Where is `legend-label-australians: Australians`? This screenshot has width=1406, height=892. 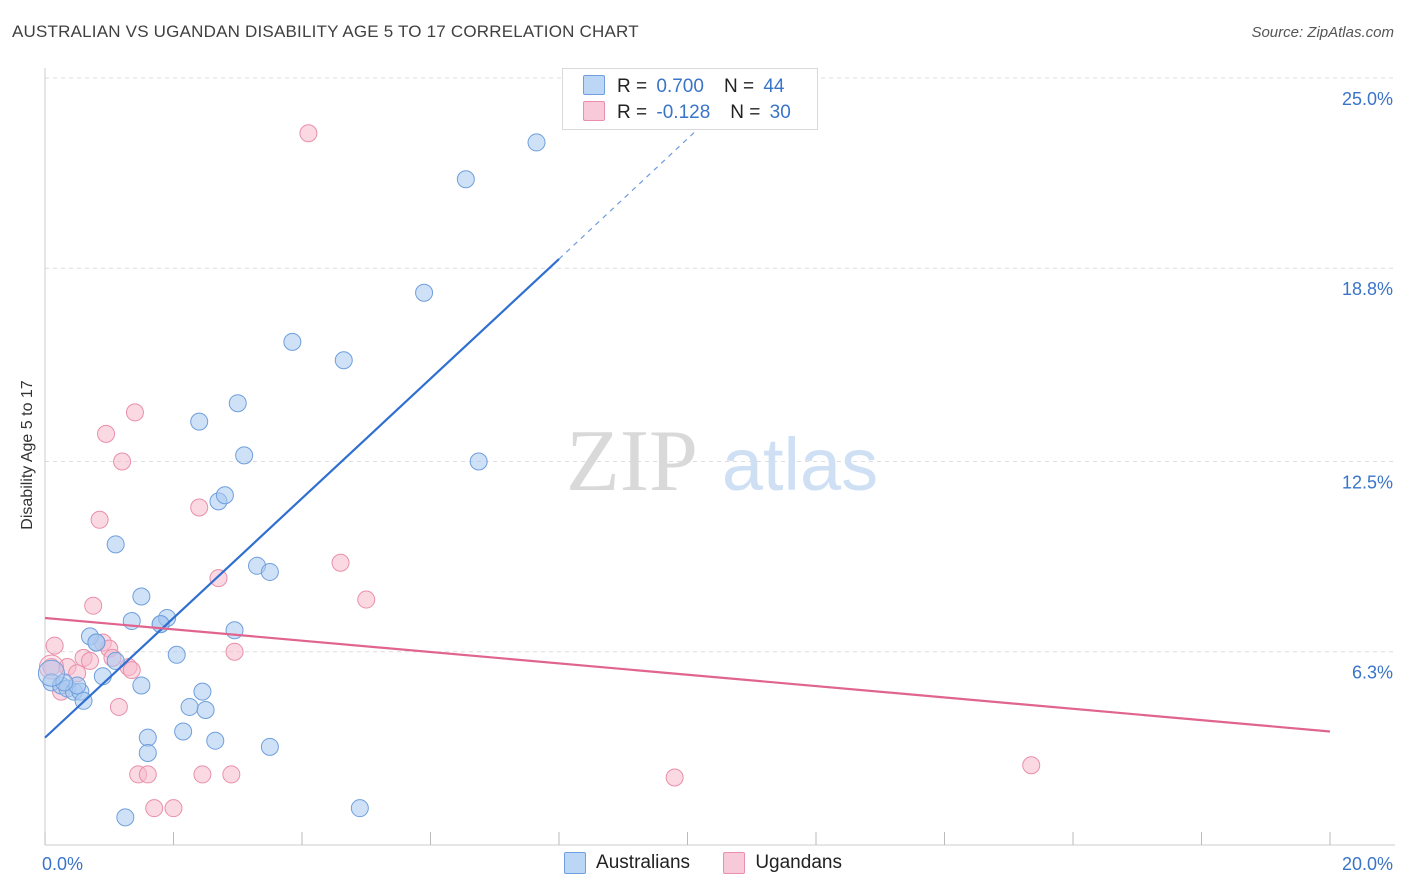
legend-label-australians: Australians is located at coordinates (643, 862).